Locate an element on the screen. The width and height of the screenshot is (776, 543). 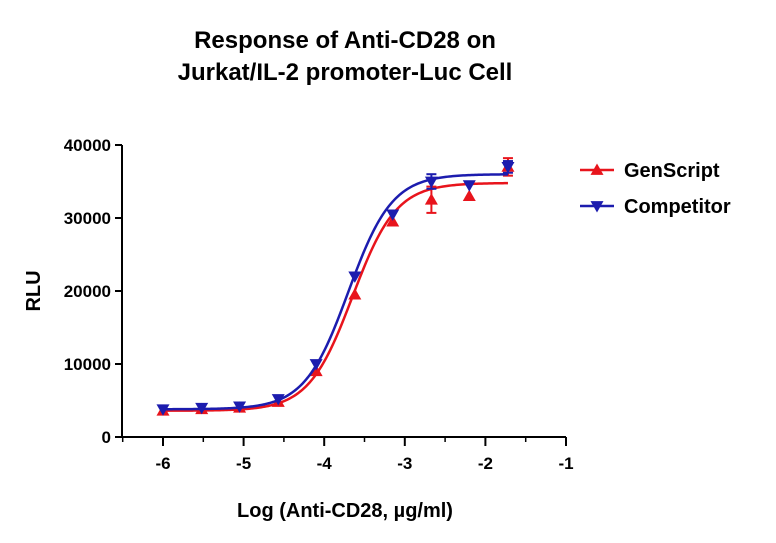
x-tick-label: -3 is located at coordinates (404, 463).